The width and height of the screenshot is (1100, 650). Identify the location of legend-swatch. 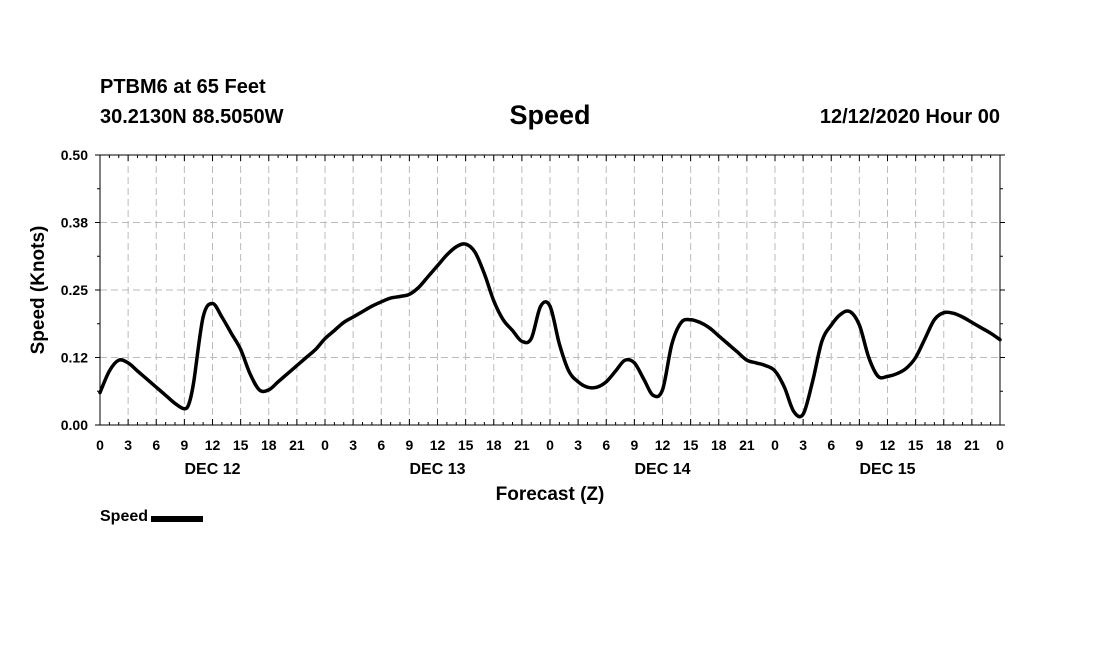
(177, 518).